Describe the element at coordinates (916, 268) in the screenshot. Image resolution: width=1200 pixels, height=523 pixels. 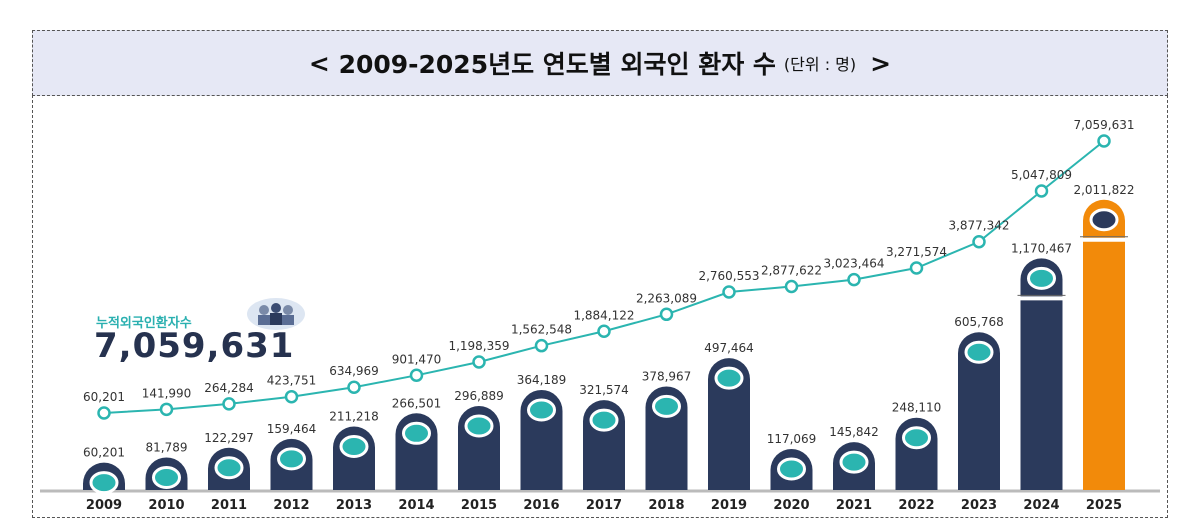
I see `line-point-2022` at that location.